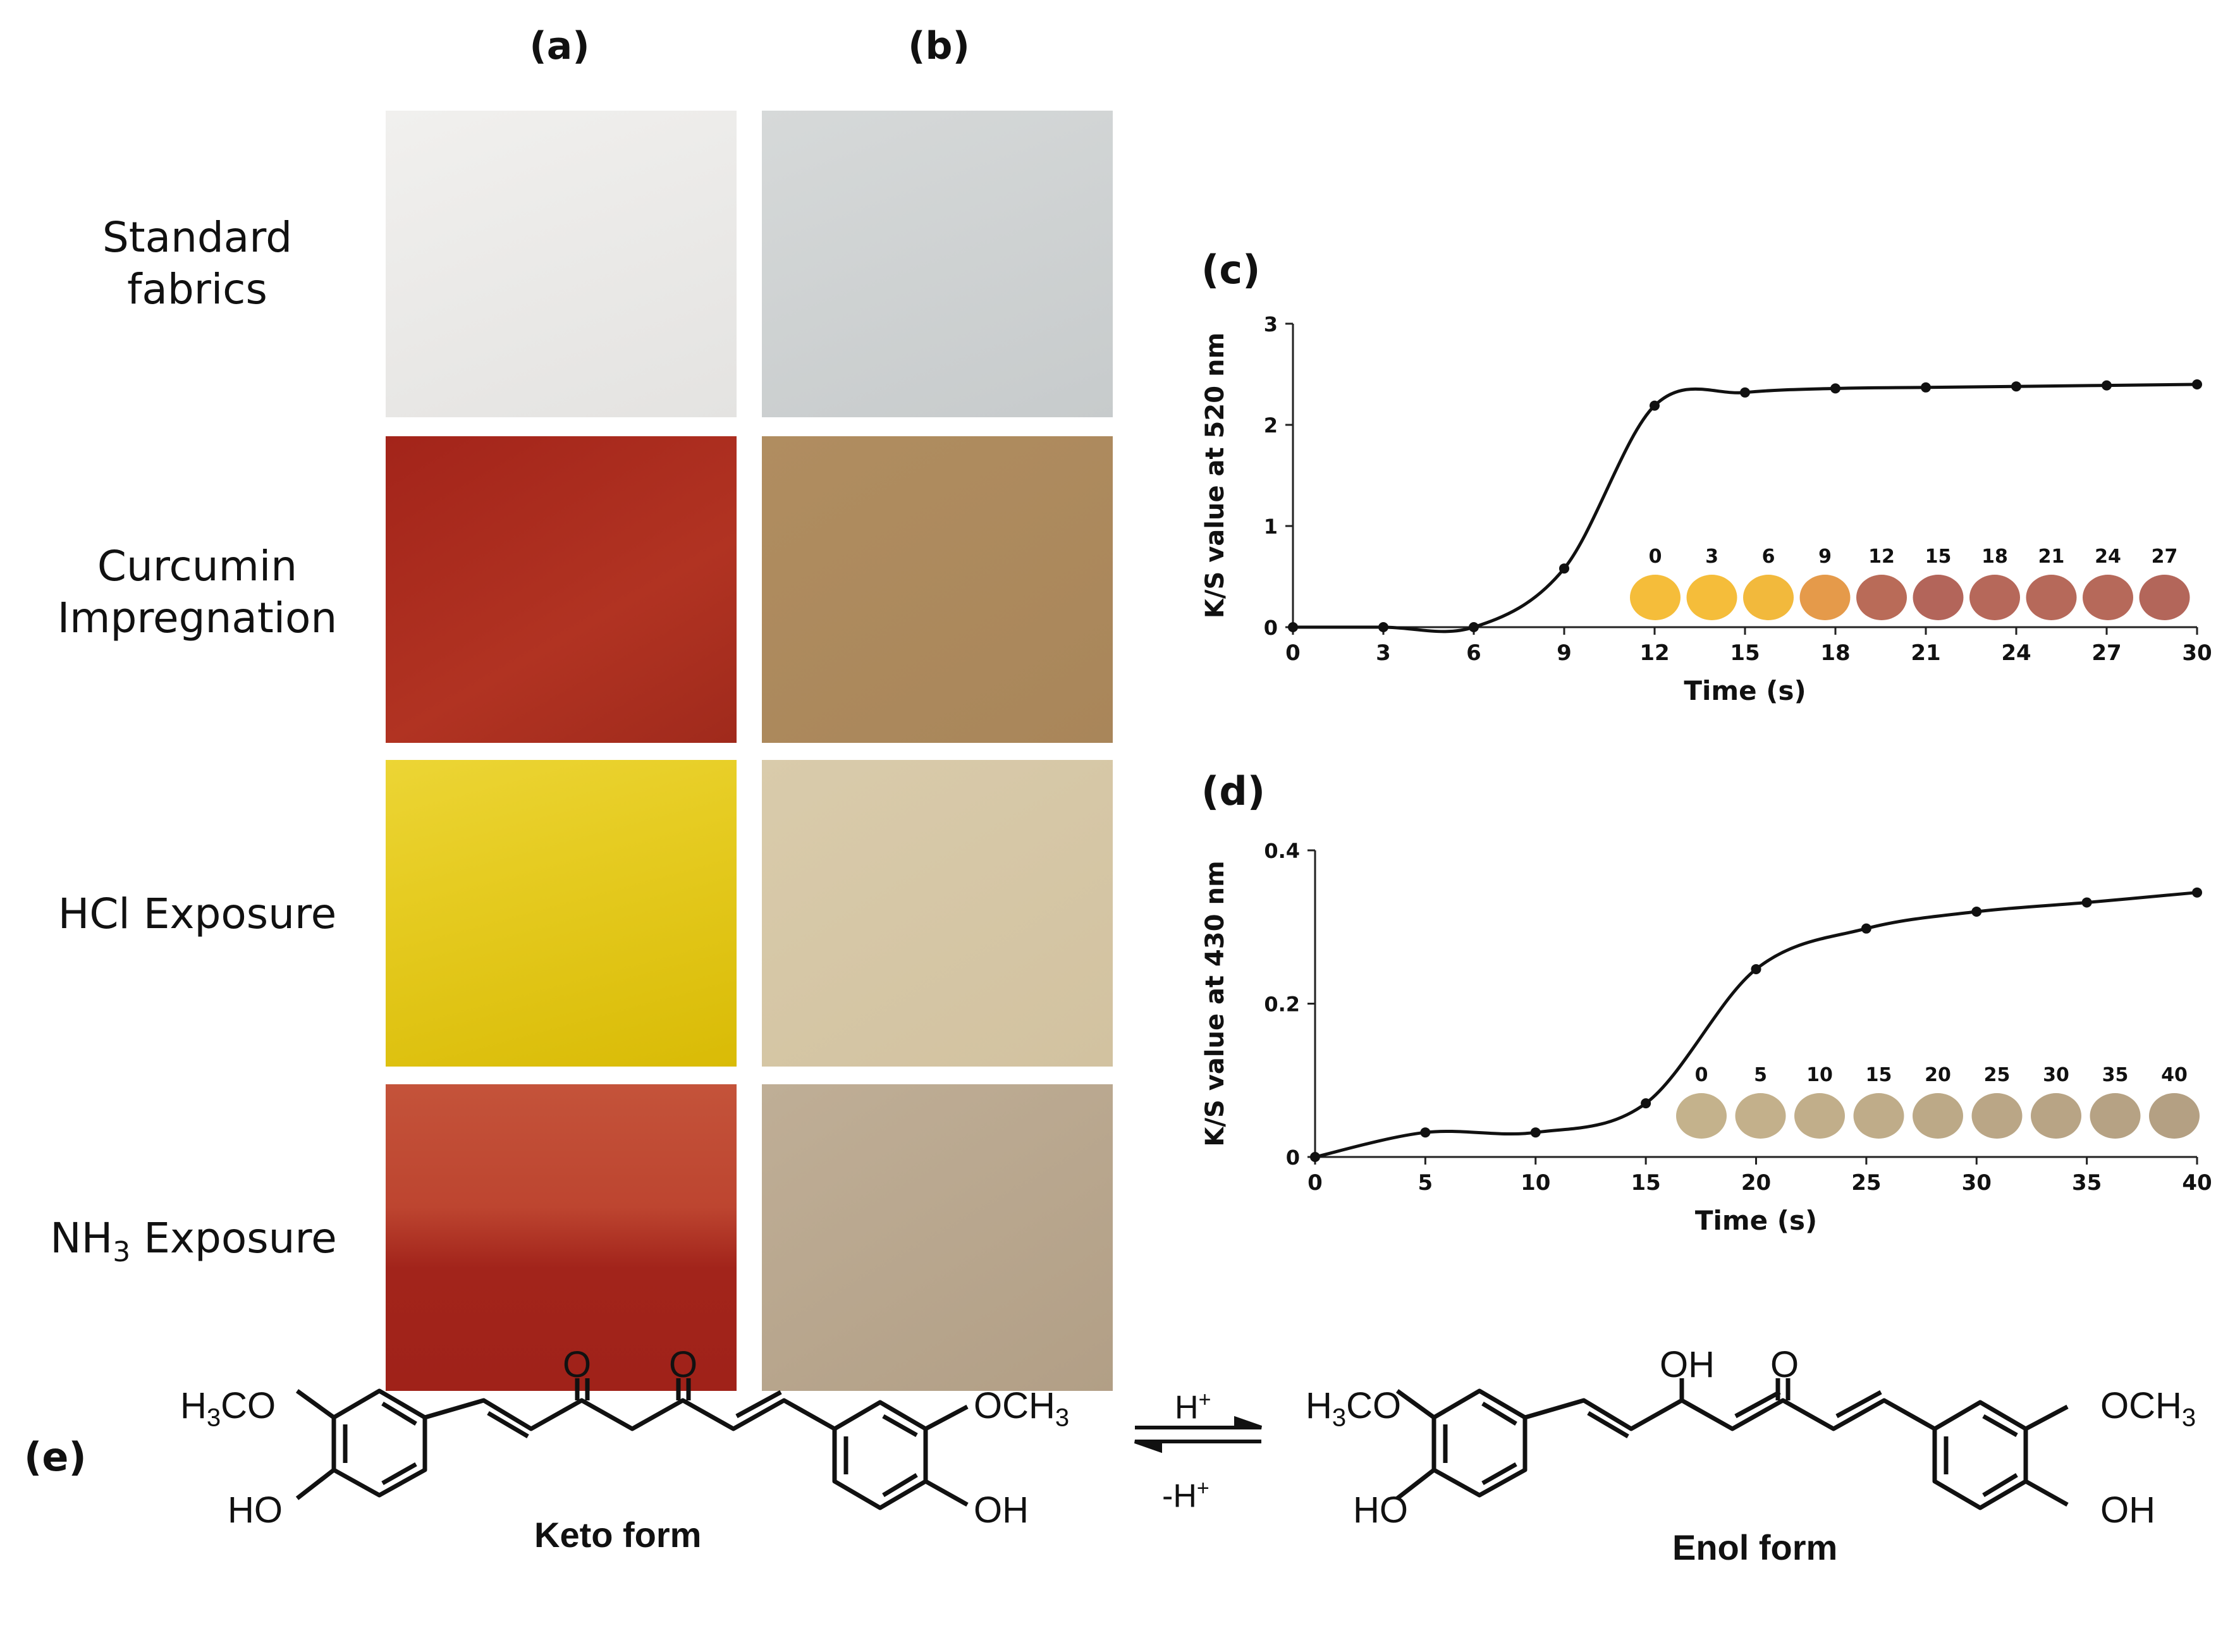 The height and width of the screenshot is (1652, 2235). What do you see at coordinates (1701, 1075) in the screenshot?
I see `inset-time-label: 0` at bounding box center [1701, 1075].